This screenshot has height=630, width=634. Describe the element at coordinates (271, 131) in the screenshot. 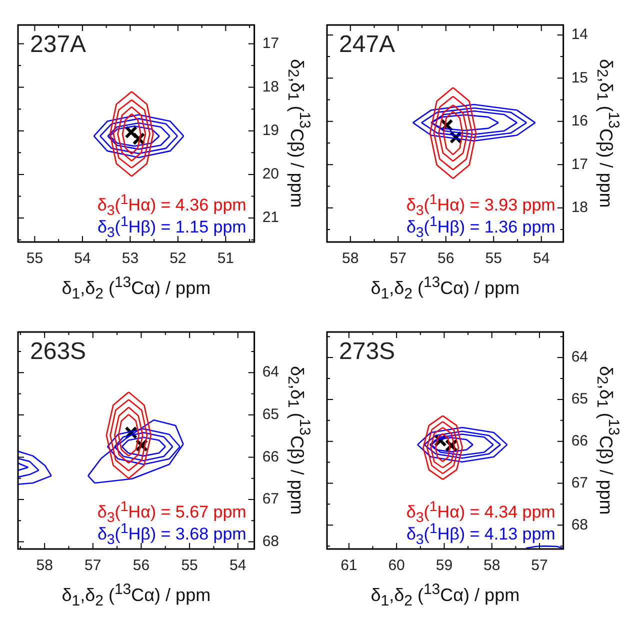

I see `y-tick-label: 19` at that location.